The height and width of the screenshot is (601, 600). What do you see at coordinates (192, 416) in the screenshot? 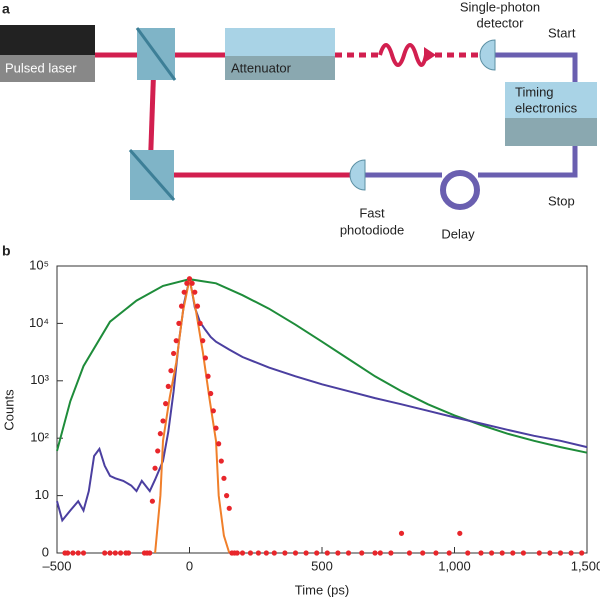
I see `data-line` at bounding box center [192, 416].